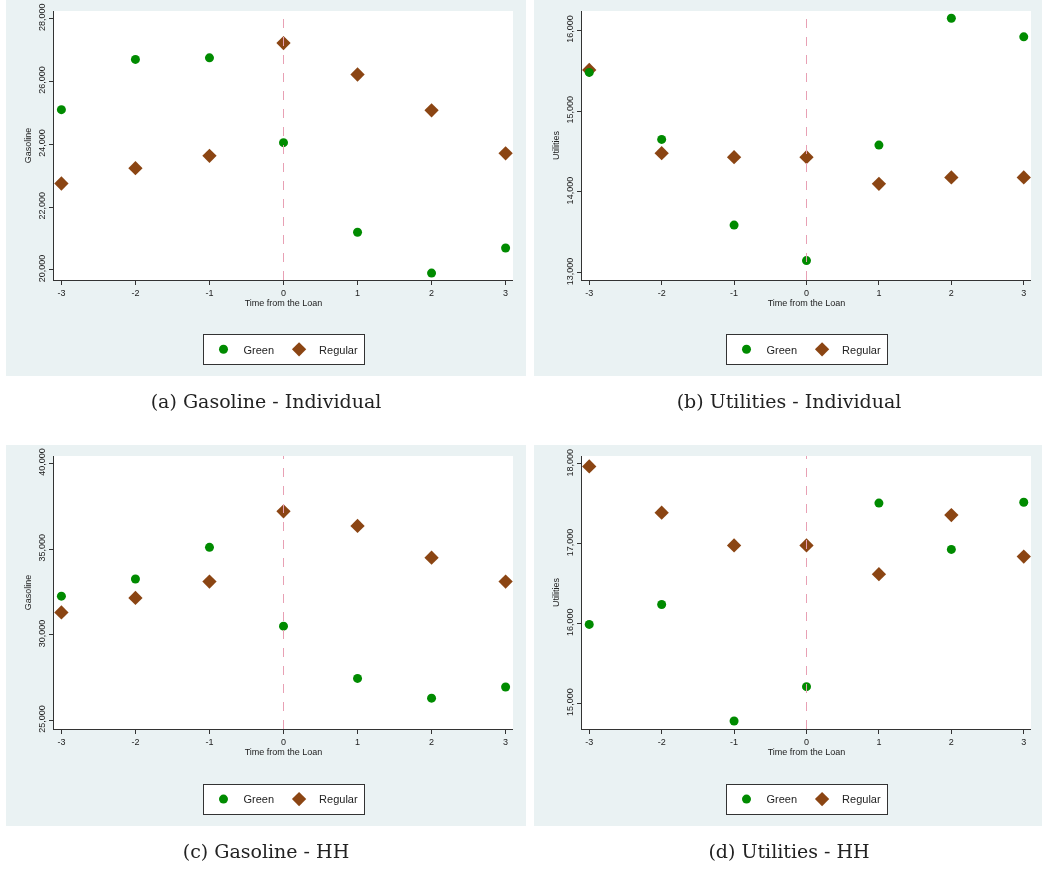  I want to click on text: (c) Gasoline - HH, so click(266, 851).